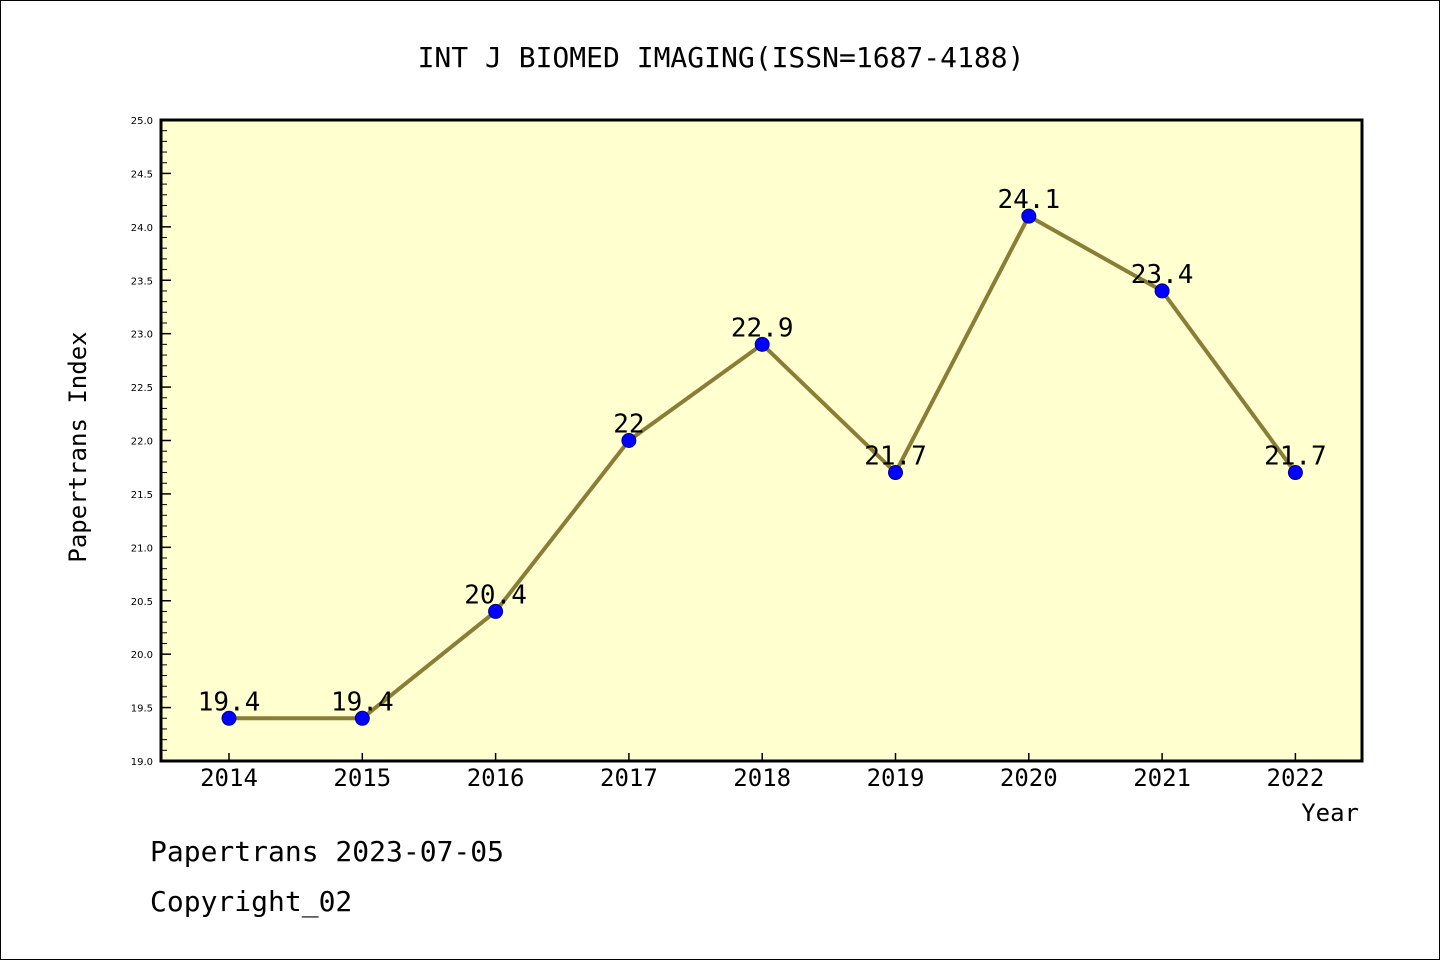 The image size is (1440, 960). What do you see at coordinates (896, 778) in the screenshot?
I see `x-tick-label: 2019` at bounding box center [896, 778].